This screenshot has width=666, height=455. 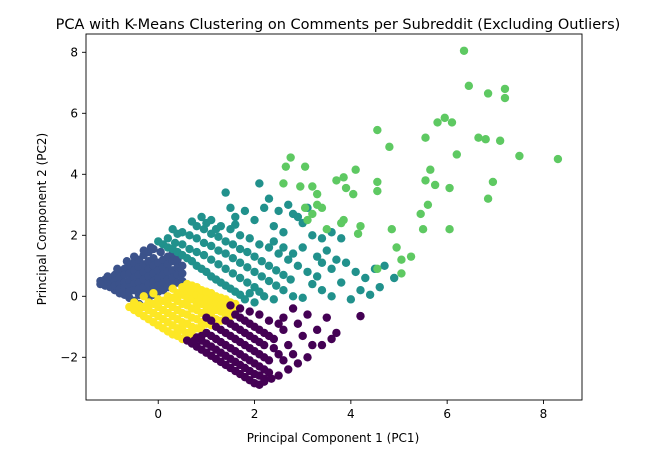 What do you see at coordinates (158, 414) in the screenshot?
I see `x-tick-label: 0` at bounding box center [158, 414].